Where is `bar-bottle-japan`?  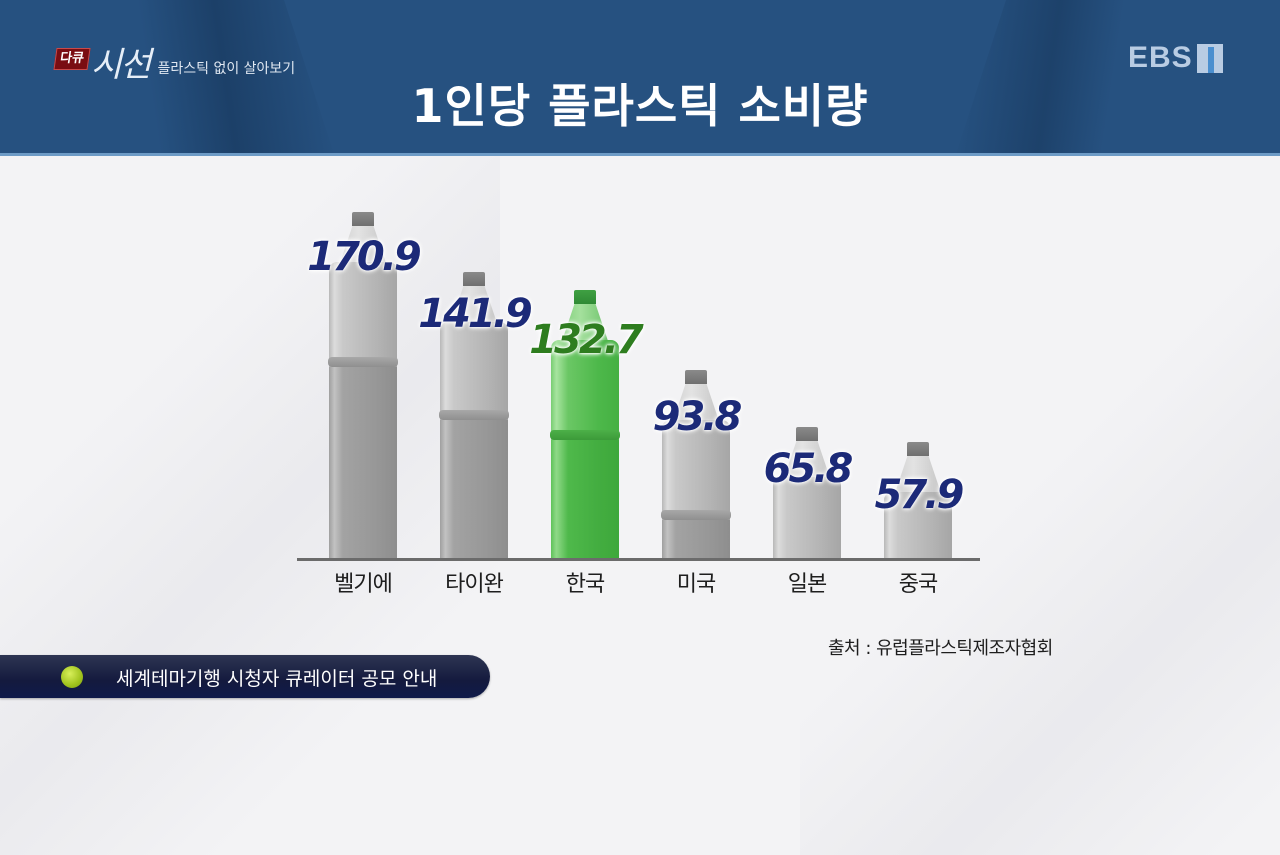 bar-bottle-japan is located at coordinates (807, 493).